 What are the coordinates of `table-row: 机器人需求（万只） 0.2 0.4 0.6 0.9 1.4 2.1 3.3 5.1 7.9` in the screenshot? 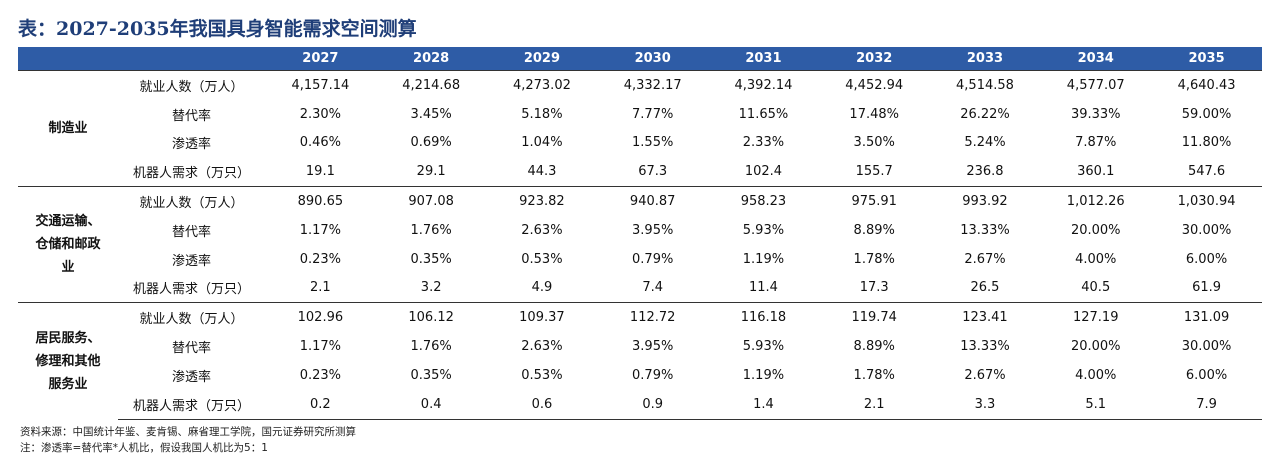 It's located at (640, 404).